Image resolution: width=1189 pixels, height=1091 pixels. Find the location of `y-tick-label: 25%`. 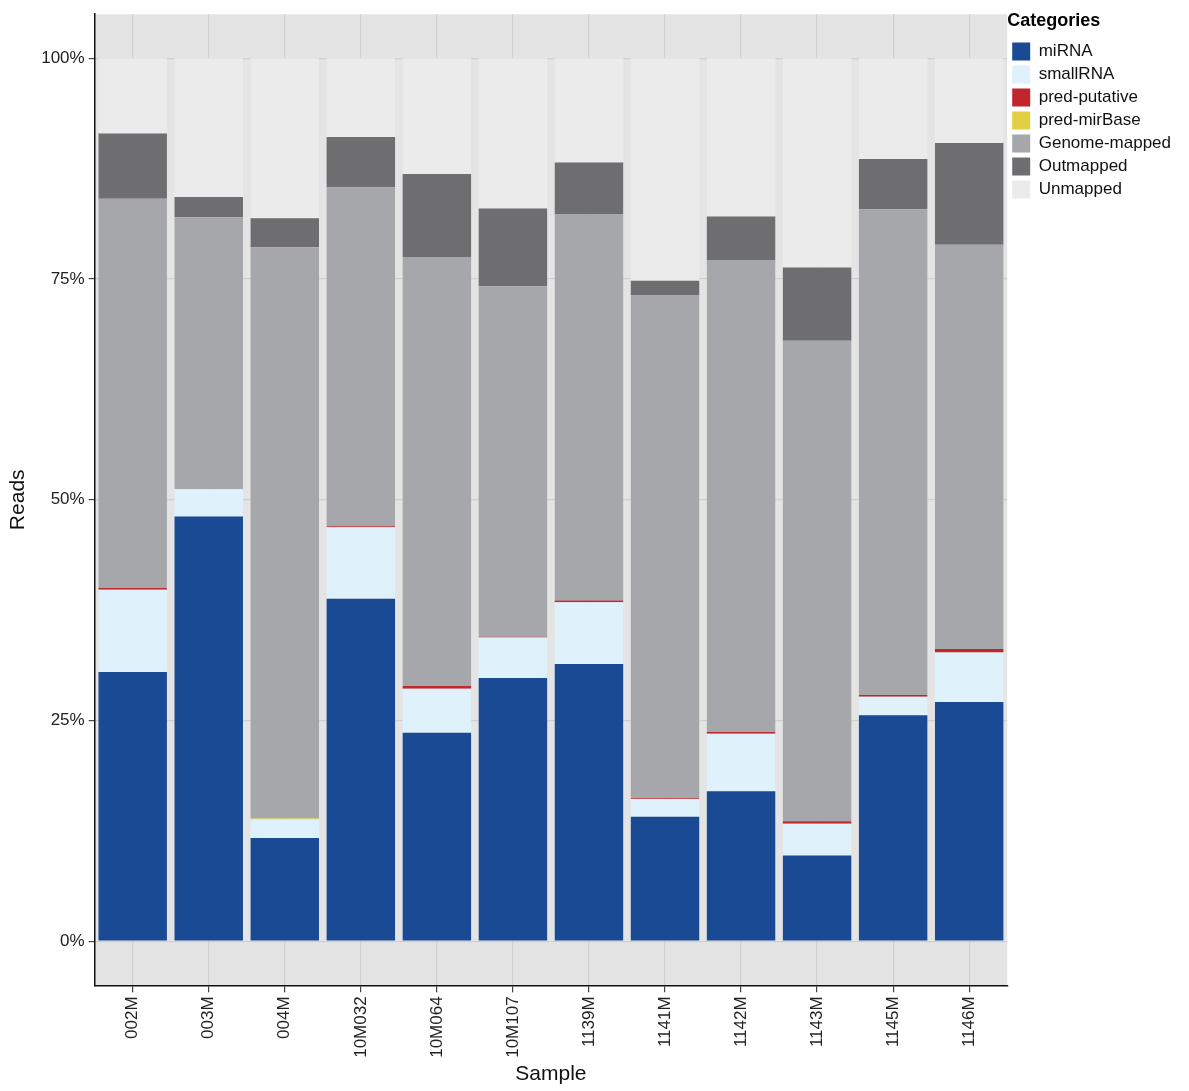

y-tick-label: 25% is located at coordinates (67, 720).